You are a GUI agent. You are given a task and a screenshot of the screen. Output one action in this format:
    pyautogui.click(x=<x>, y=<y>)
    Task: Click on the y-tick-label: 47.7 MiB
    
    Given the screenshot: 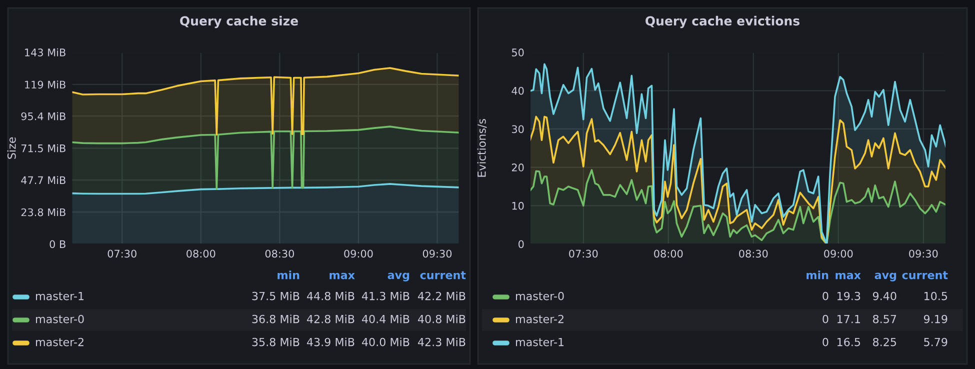 What is the action you would take?
    pyautogui.click(x=43, y=180)
    